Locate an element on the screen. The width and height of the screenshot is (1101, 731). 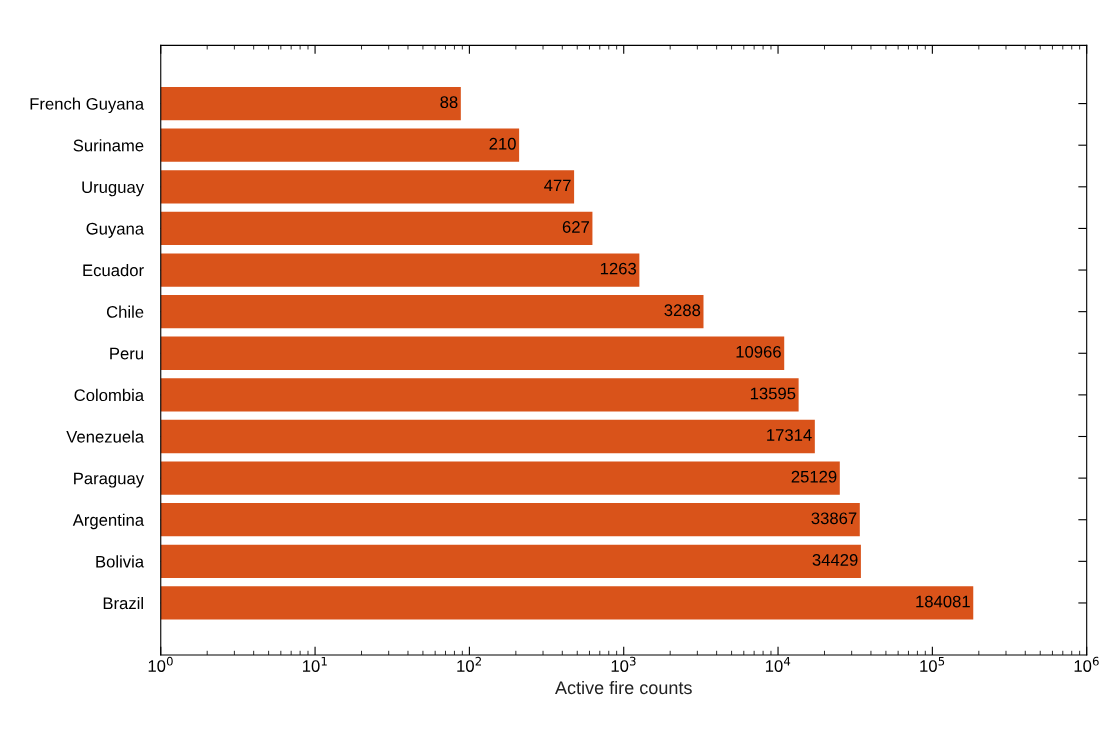
y-tick-label: Guyana is located at coordinates (115, 230).